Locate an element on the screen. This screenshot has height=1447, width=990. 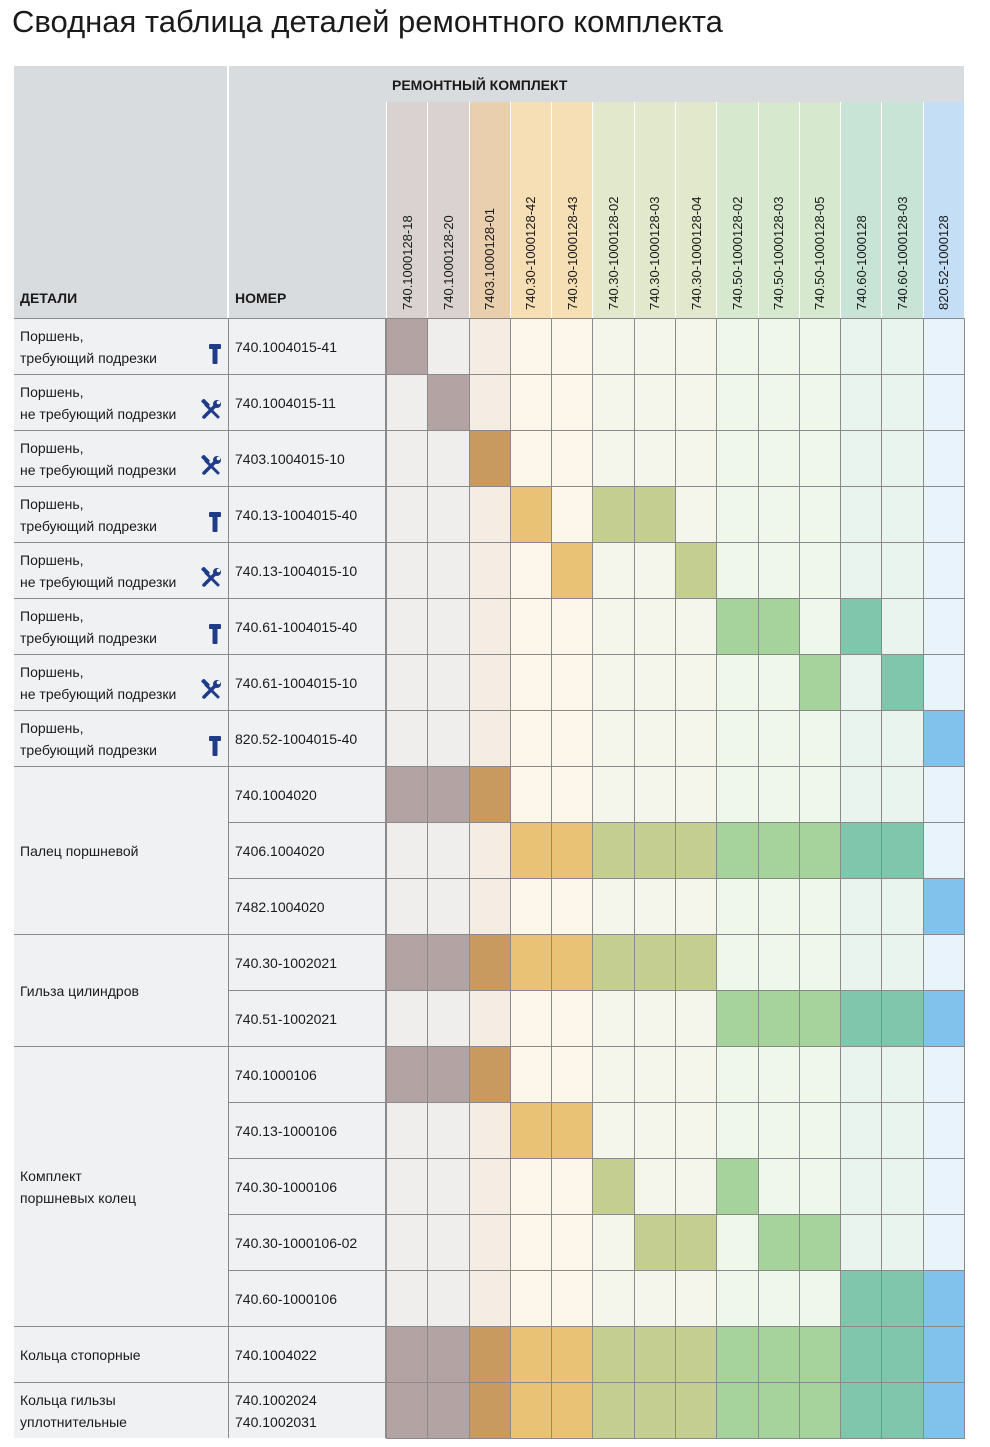
kit-label: 740.30-1000128-43 is located at coordinates (572, 253).